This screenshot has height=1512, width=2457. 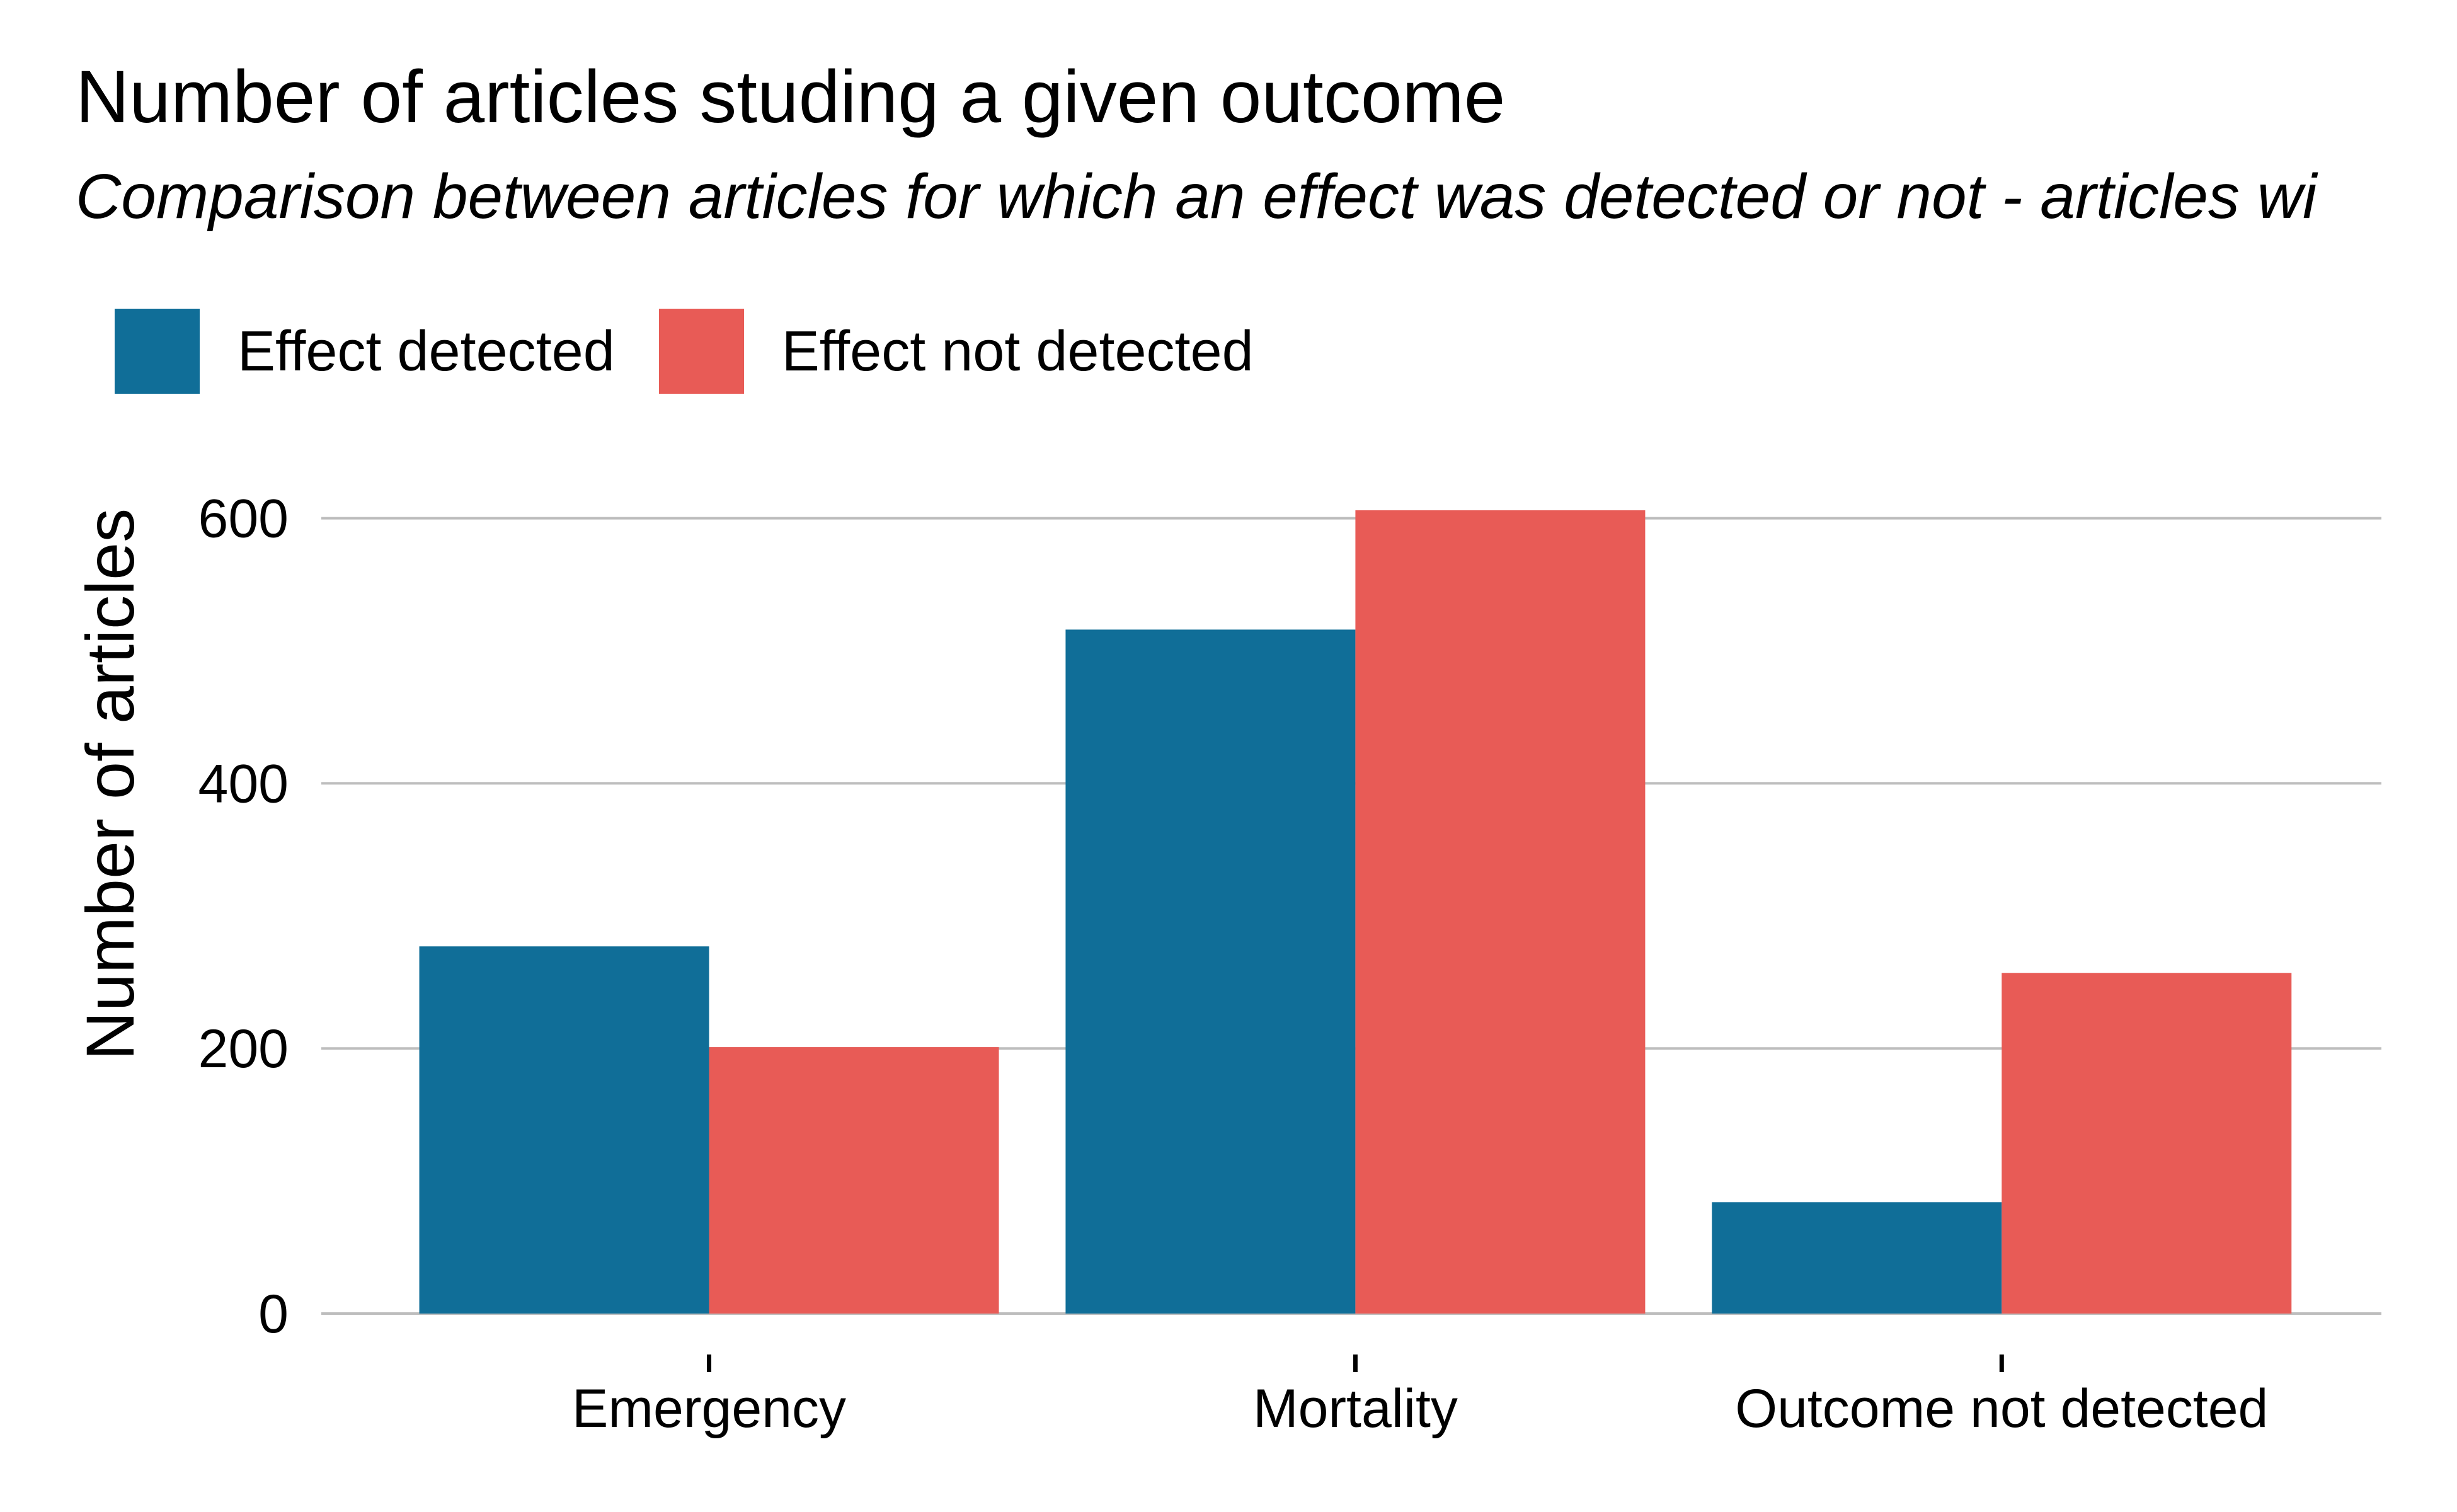 I want to click on y-axis-ticks: 0 200 400 600, so click(x=243, y=916).